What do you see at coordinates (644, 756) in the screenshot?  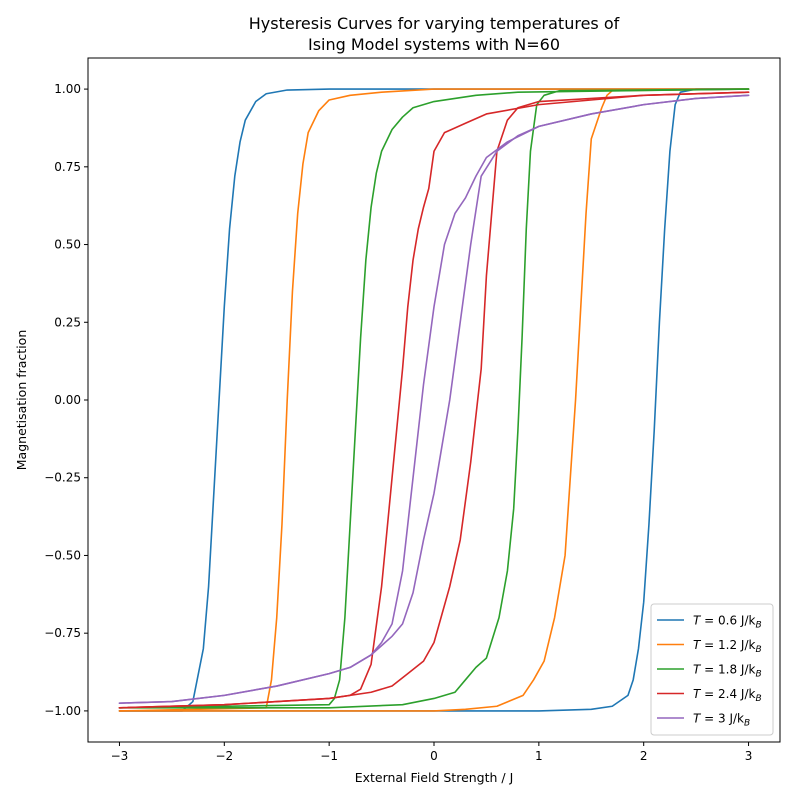 I see `x-tick-label: 2` at bounding box center [644, 756].